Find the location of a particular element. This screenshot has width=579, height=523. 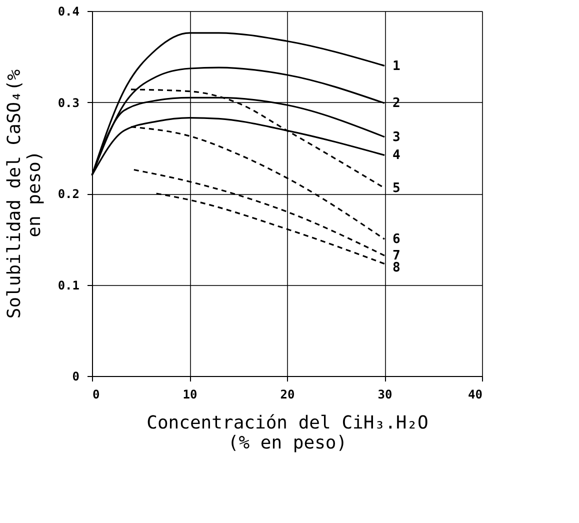

x-tick-label: 40 is located at coordinates (475, 395).